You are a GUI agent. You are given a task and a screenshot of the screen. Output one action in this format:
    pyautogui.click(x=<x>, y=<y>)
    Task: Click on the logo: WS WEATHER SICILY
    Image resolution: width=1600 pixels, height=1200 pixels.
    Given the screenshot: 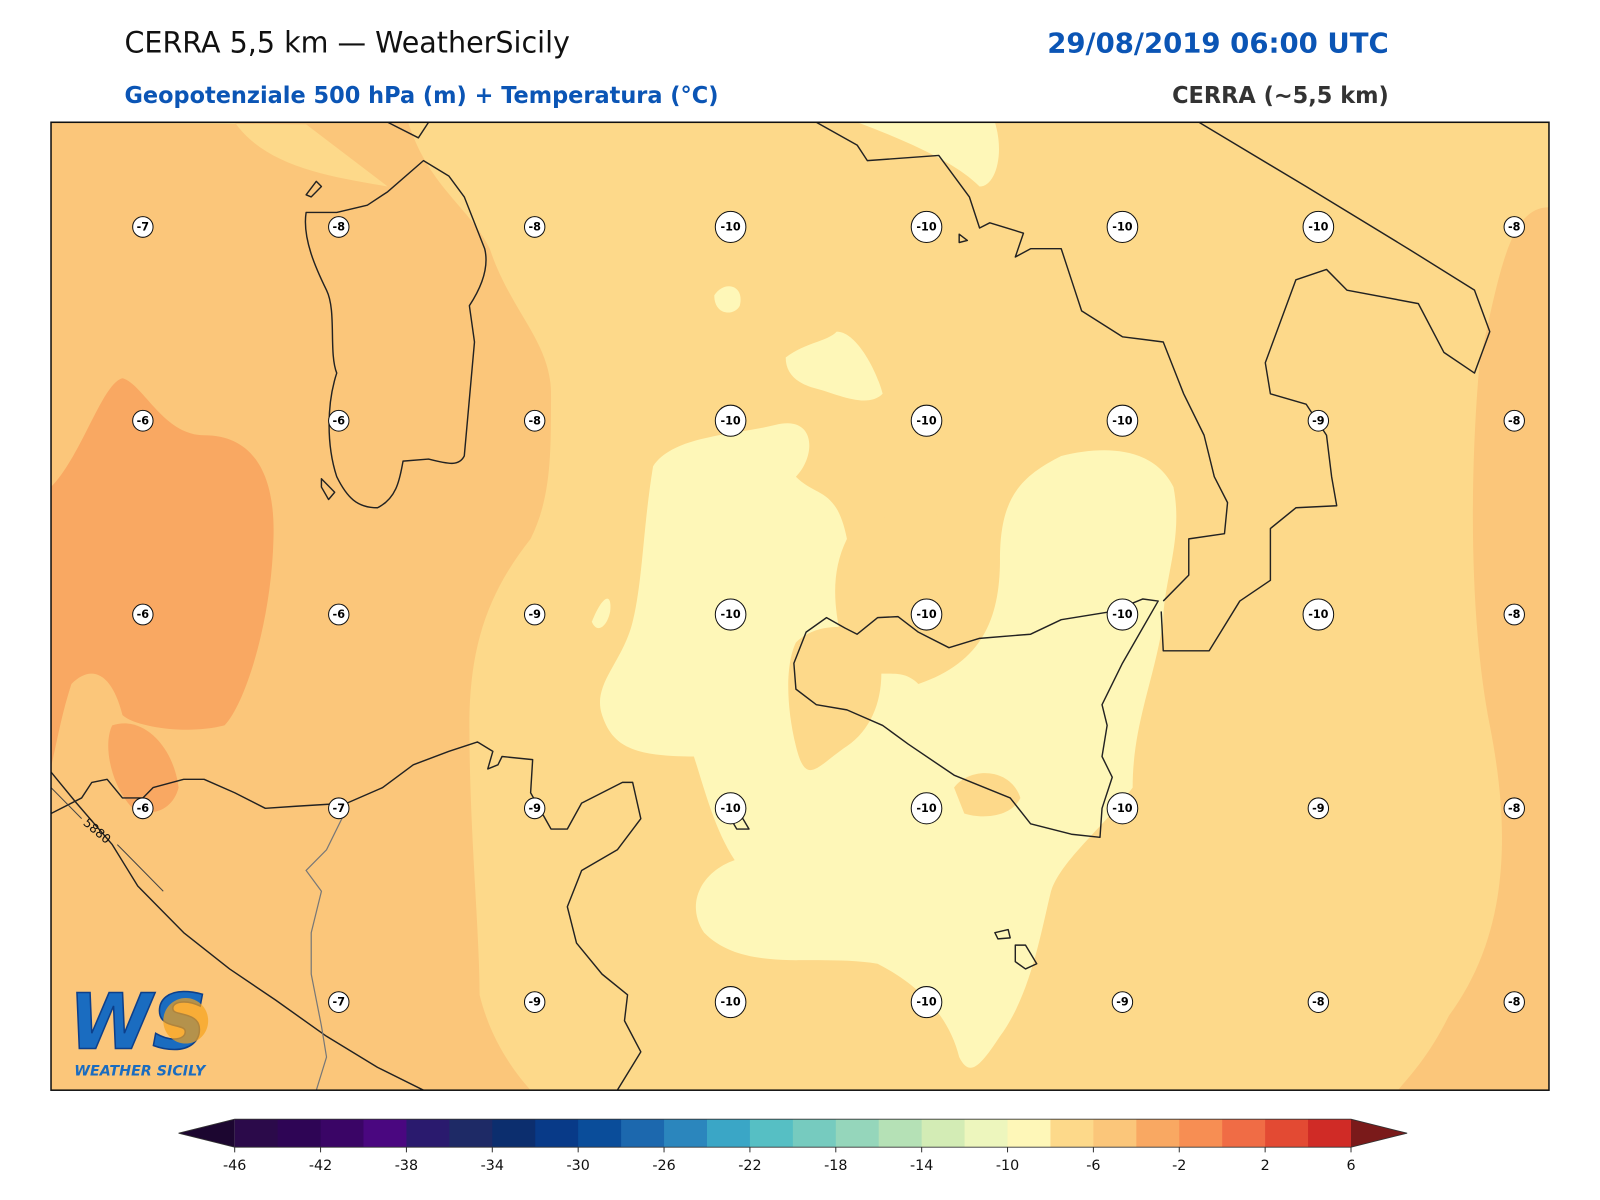 What is the action you would take?
    pyautogui.click(x=138, y=1028)
    